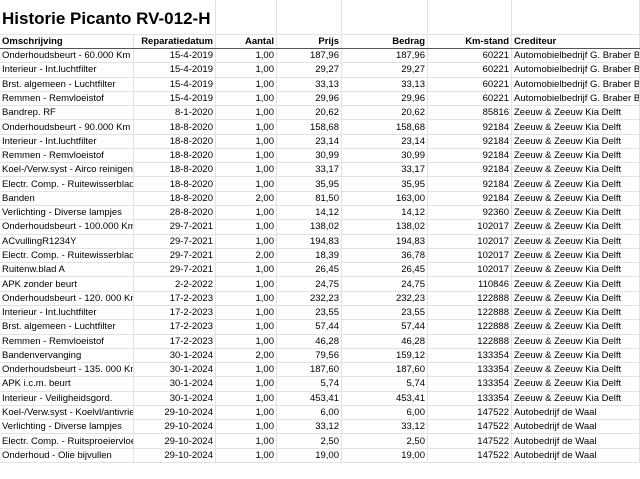 The image size is (640, 479). I want to click on cell: Onderhoud - Olie bijvullen, so click(67, 455).